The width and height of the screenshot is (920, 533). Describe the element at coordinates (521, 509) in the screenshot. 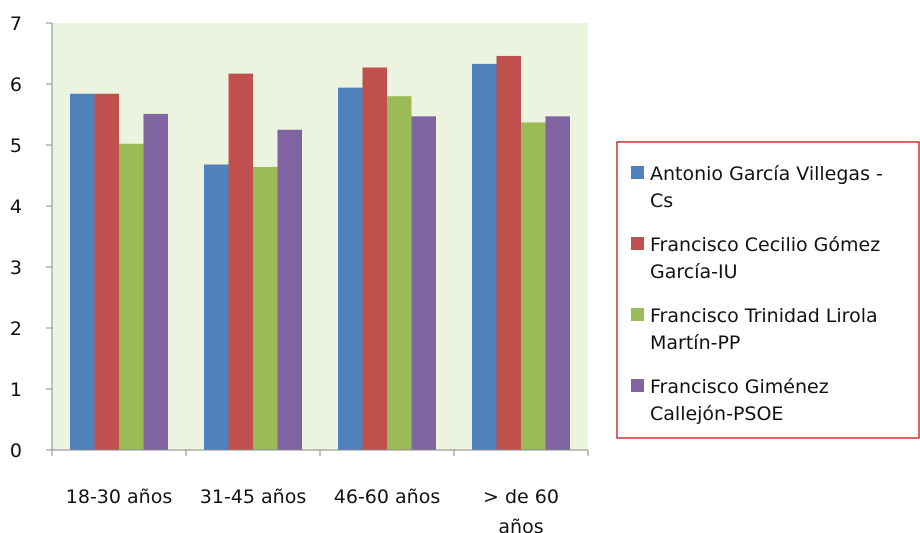

I see `x-tick-label: > de 60 años` at that location.